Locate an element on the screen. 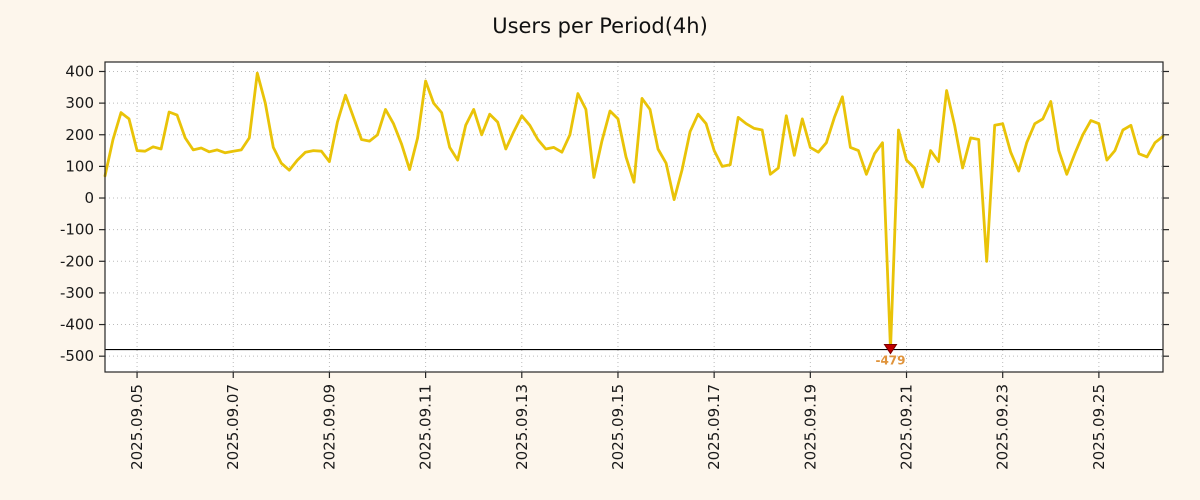  y-tick-label: 400 is located at coordinates (79, 71).